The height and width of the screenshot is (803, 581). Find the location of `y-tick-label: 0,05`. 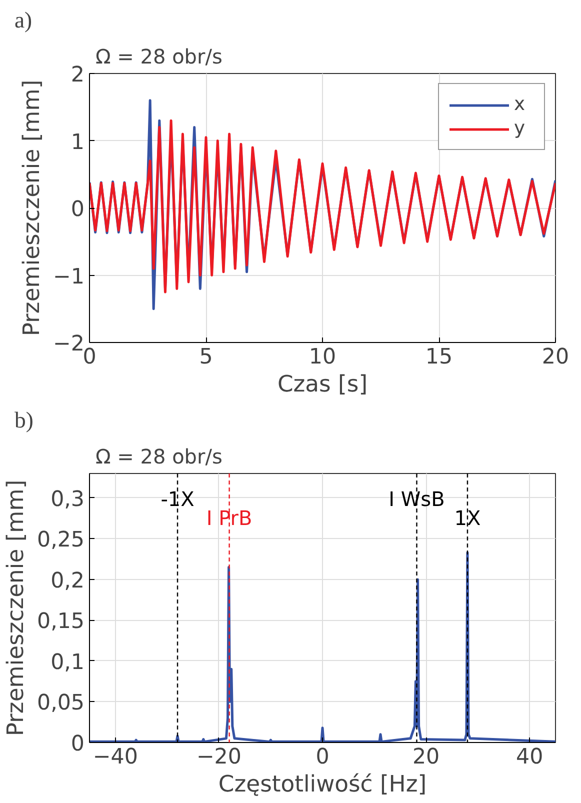

y-tick-label: 0,05 is located at coordinates (61, 703).